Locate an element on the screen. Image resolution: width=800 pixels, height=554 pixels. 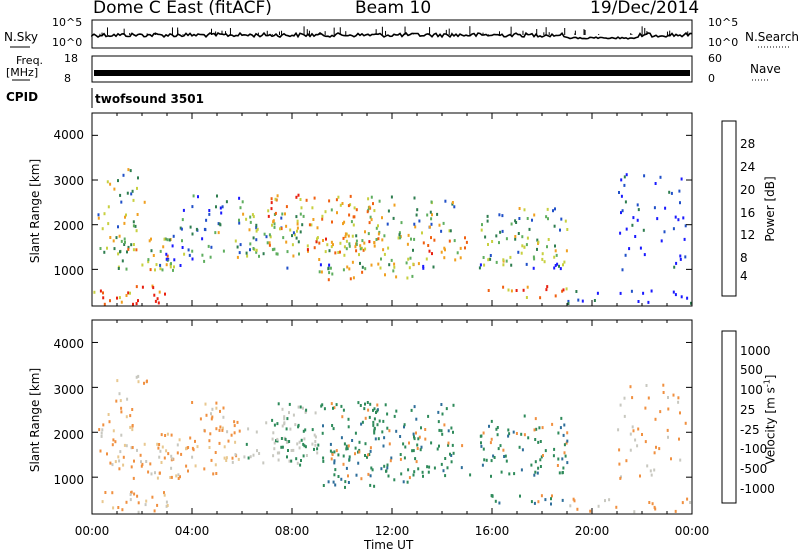
power-ytick: 3000 is located at coordinates (68, 181).